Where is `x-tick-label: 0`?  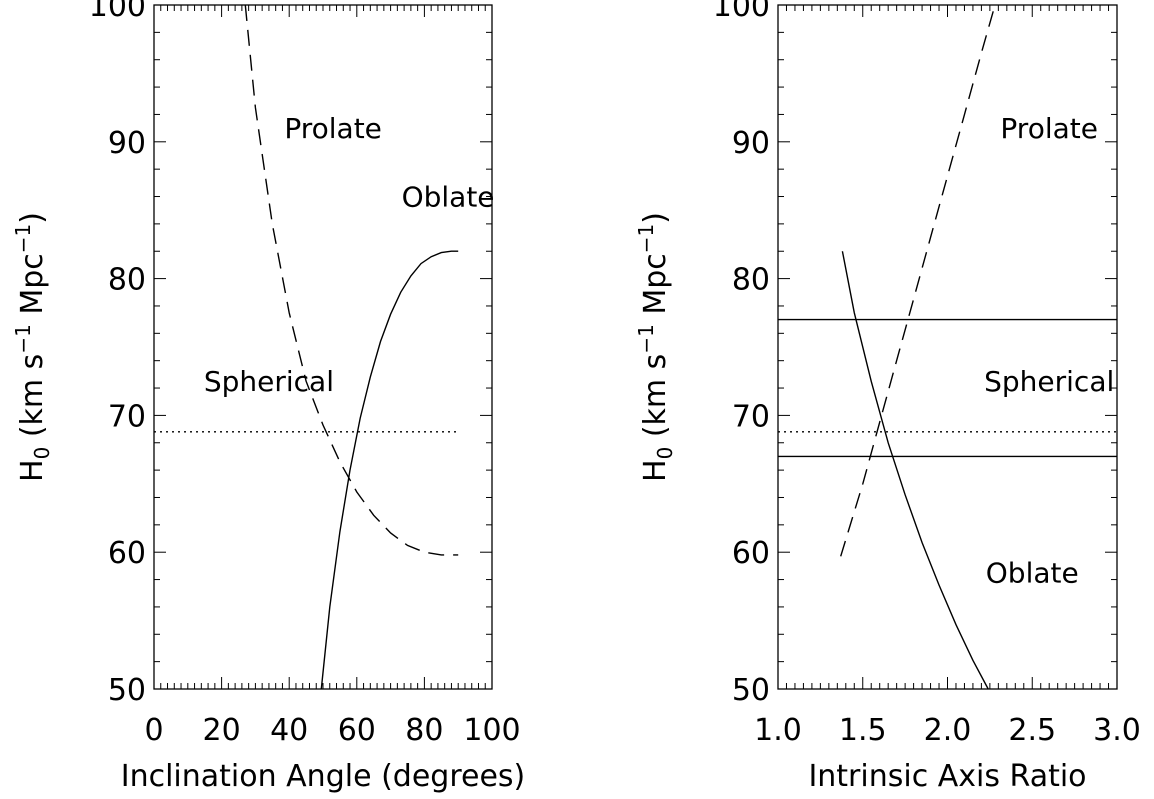
x-tick-label: 0 is located at coordinates (153, 730).